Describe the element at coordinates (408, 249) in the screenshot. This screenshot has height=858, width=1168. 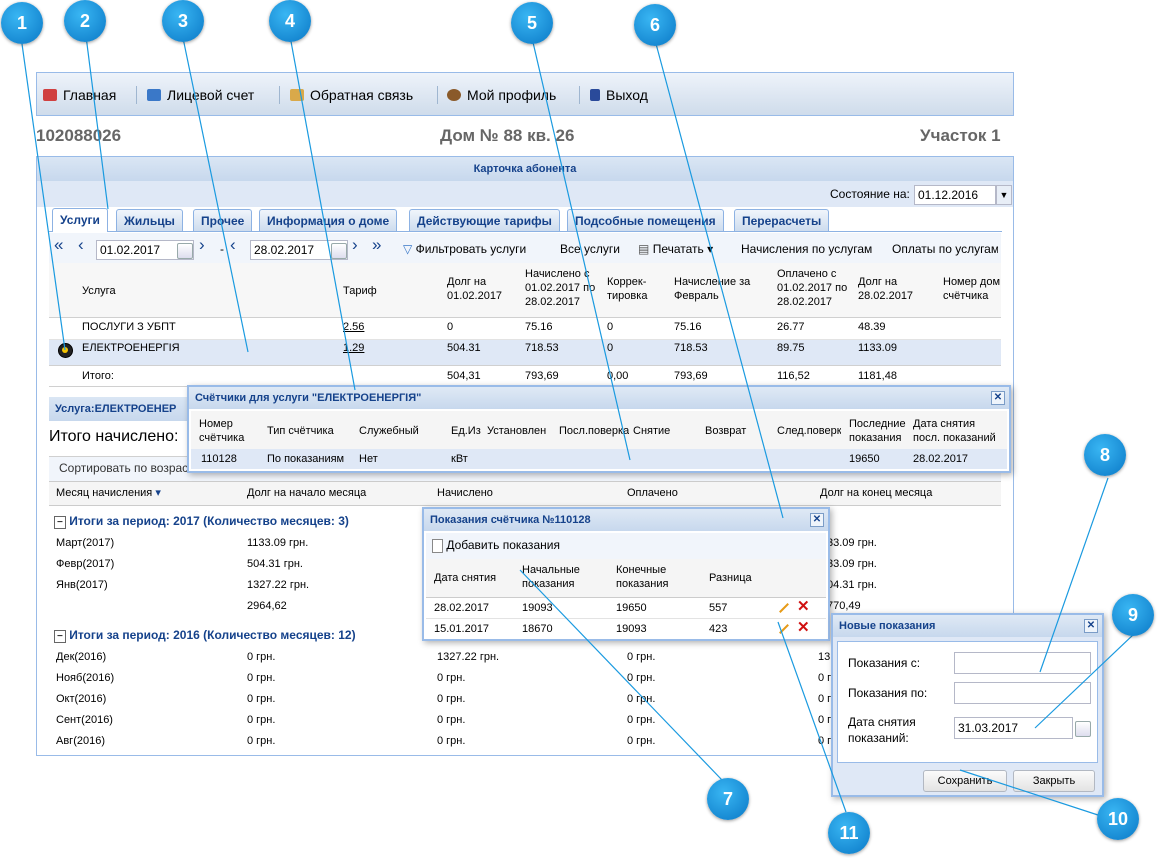
I see `filter-icon: ▽` at that location.